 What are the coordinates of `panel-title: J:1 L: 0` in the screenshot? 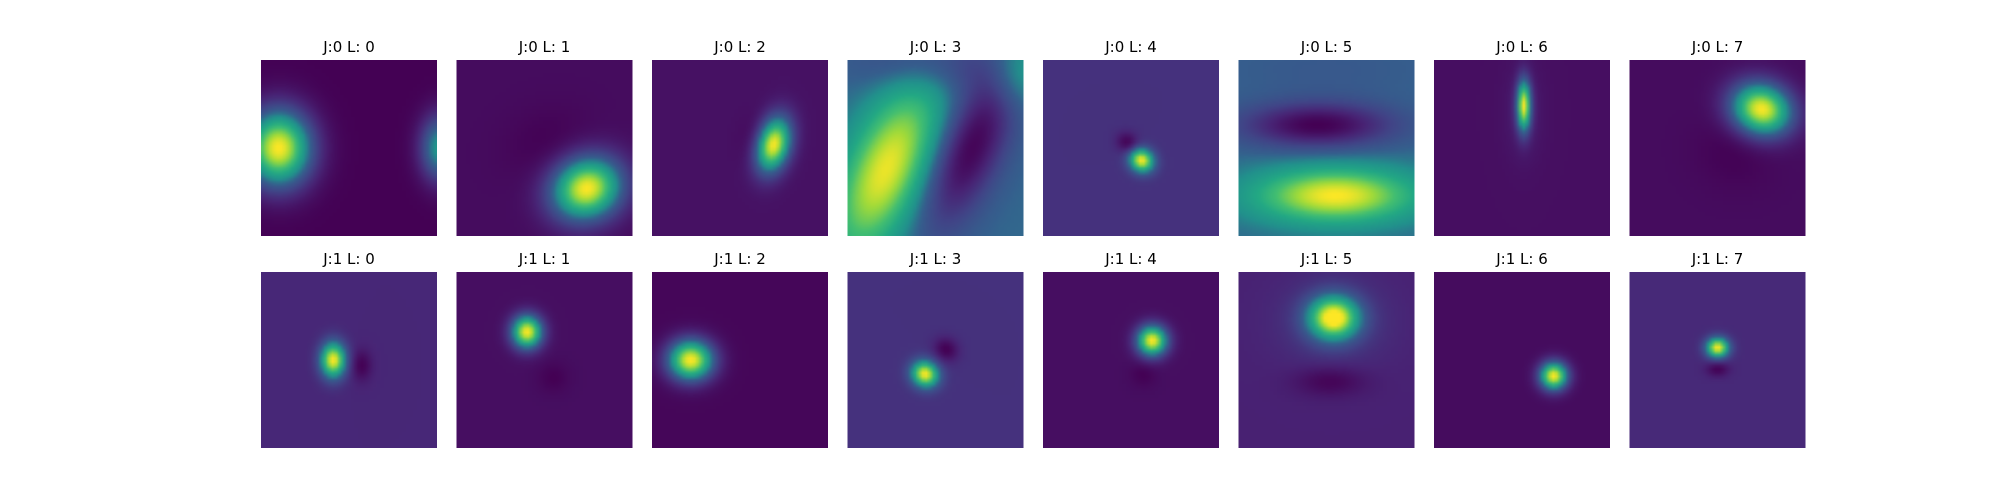 It's located at (348, 259).